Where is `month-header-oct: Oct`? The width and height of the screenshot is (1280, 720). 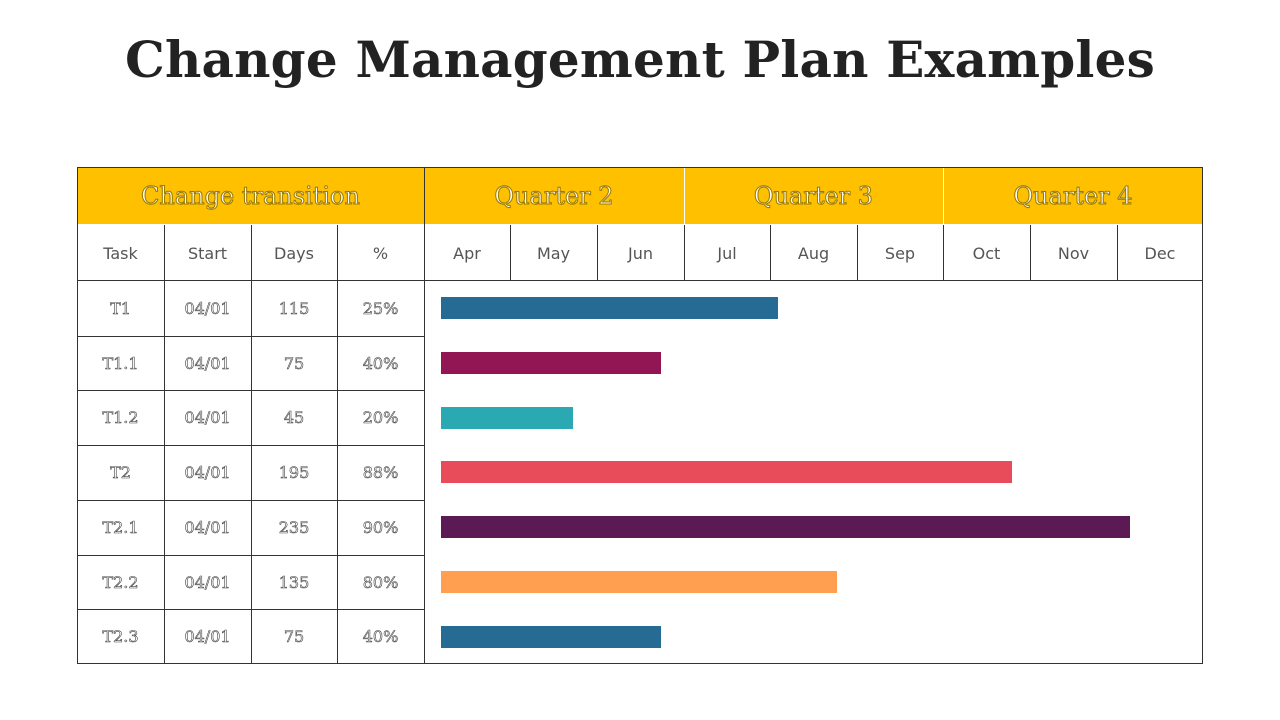 month-header-oct: Oct is located at coordinates (986, 253).